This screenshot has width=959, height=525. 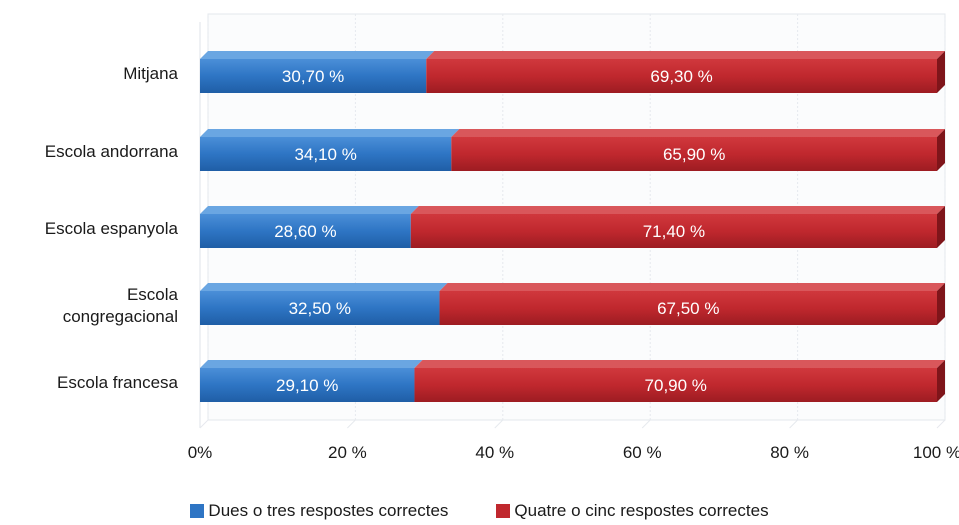 I want to click on x-tick-label: 100 %, so click(x=936, y=452).